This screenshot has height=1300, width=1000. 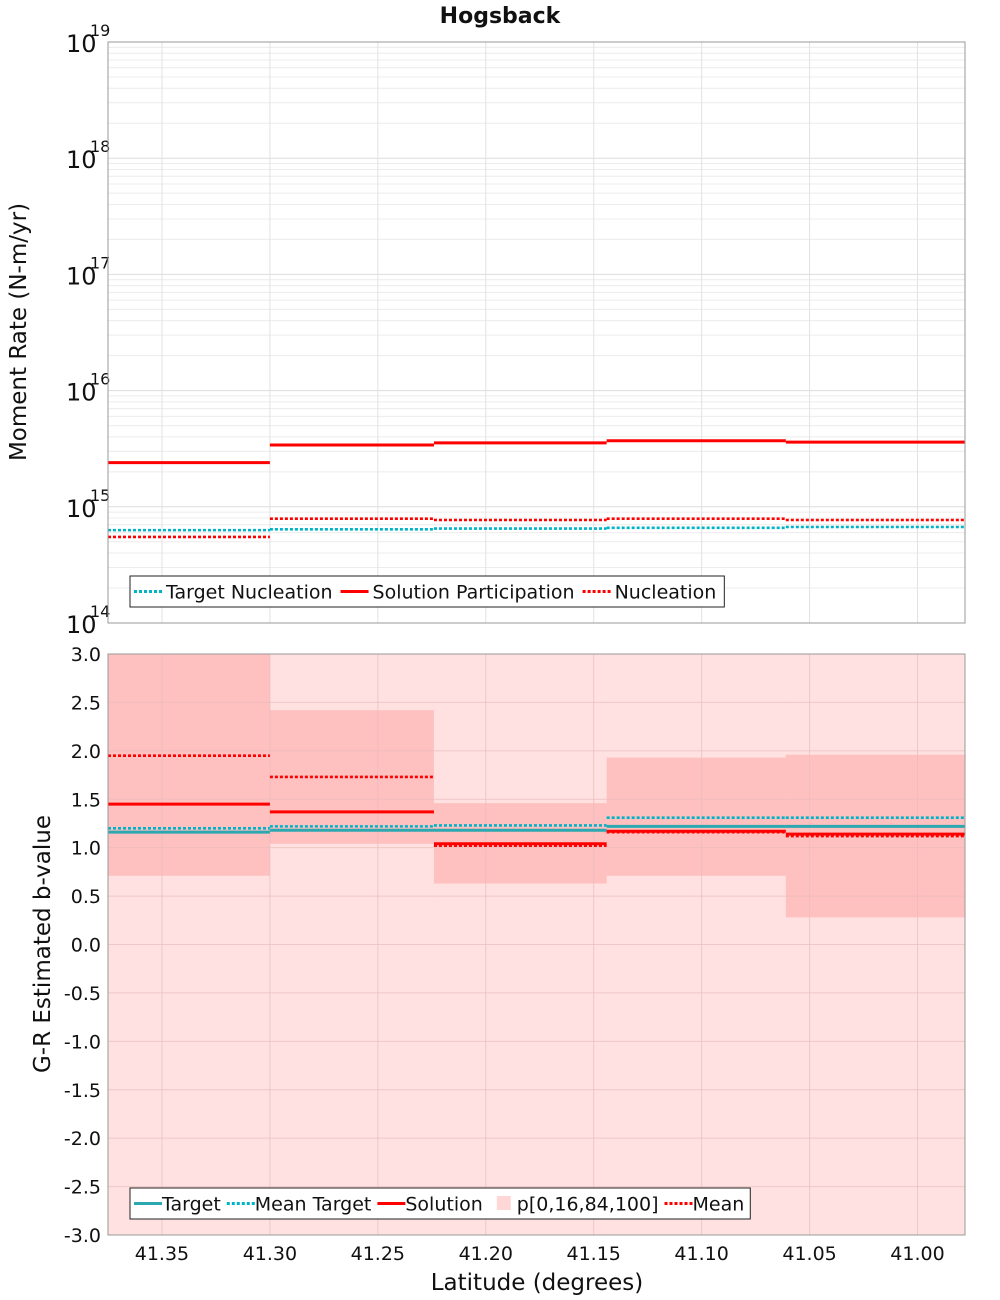 What do you see at coordinates (270, 1254) in the screenshot?
I see `x-tick-label: 41.30` at bounding box center [270, 1254].